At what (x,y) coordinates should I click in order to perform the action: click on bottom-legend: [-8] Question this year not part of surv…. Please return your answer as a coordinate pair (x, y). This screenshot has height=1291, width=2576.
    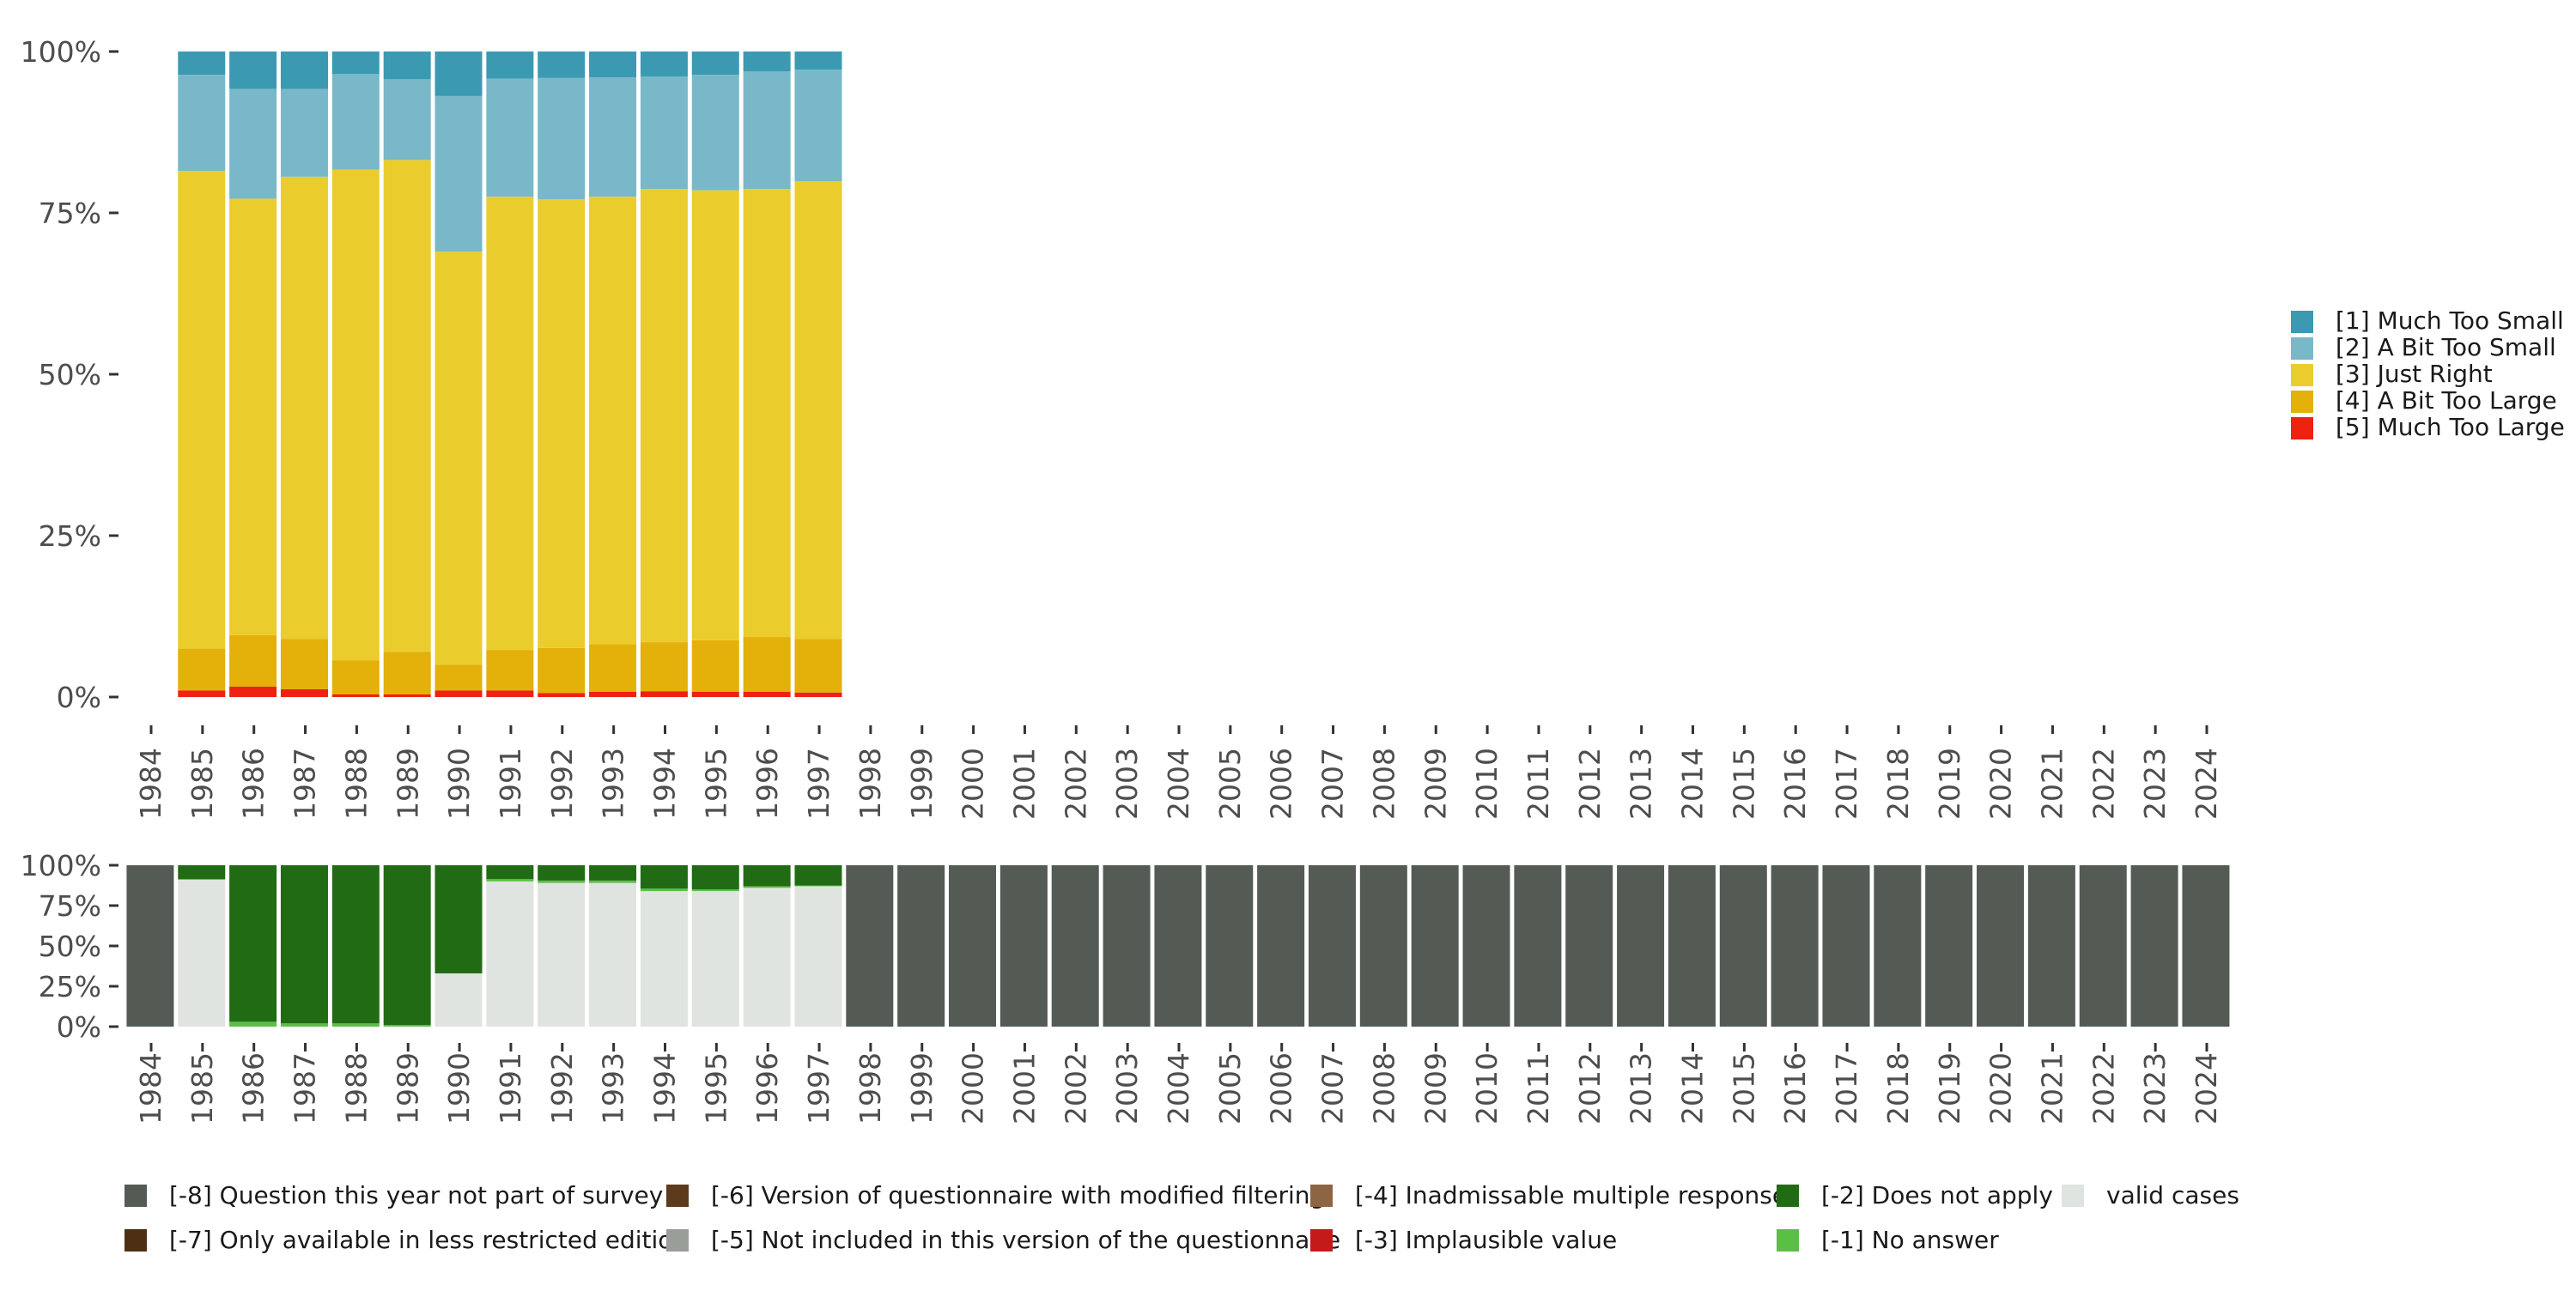
    Looking at the image, I should click on (1182, 1218).